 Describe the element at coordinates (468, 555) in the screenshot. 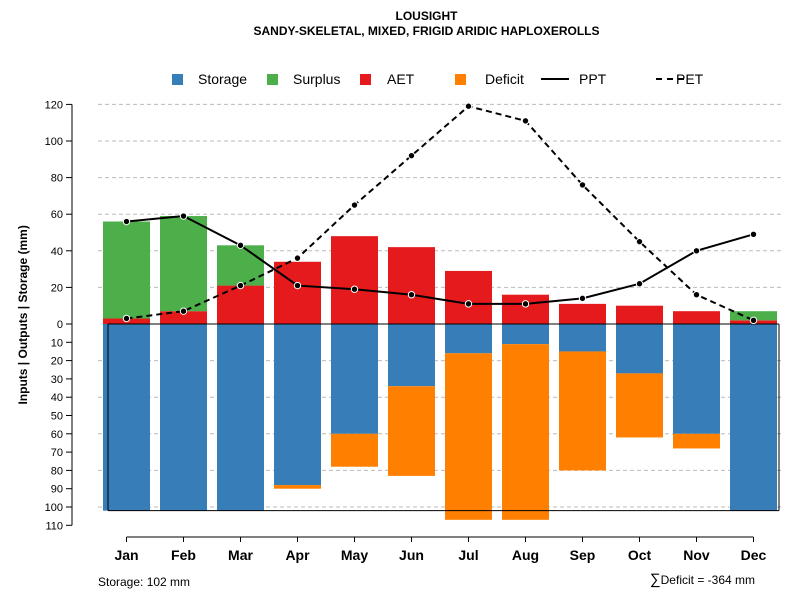

I see `x-tick-label: Jul` at that location.